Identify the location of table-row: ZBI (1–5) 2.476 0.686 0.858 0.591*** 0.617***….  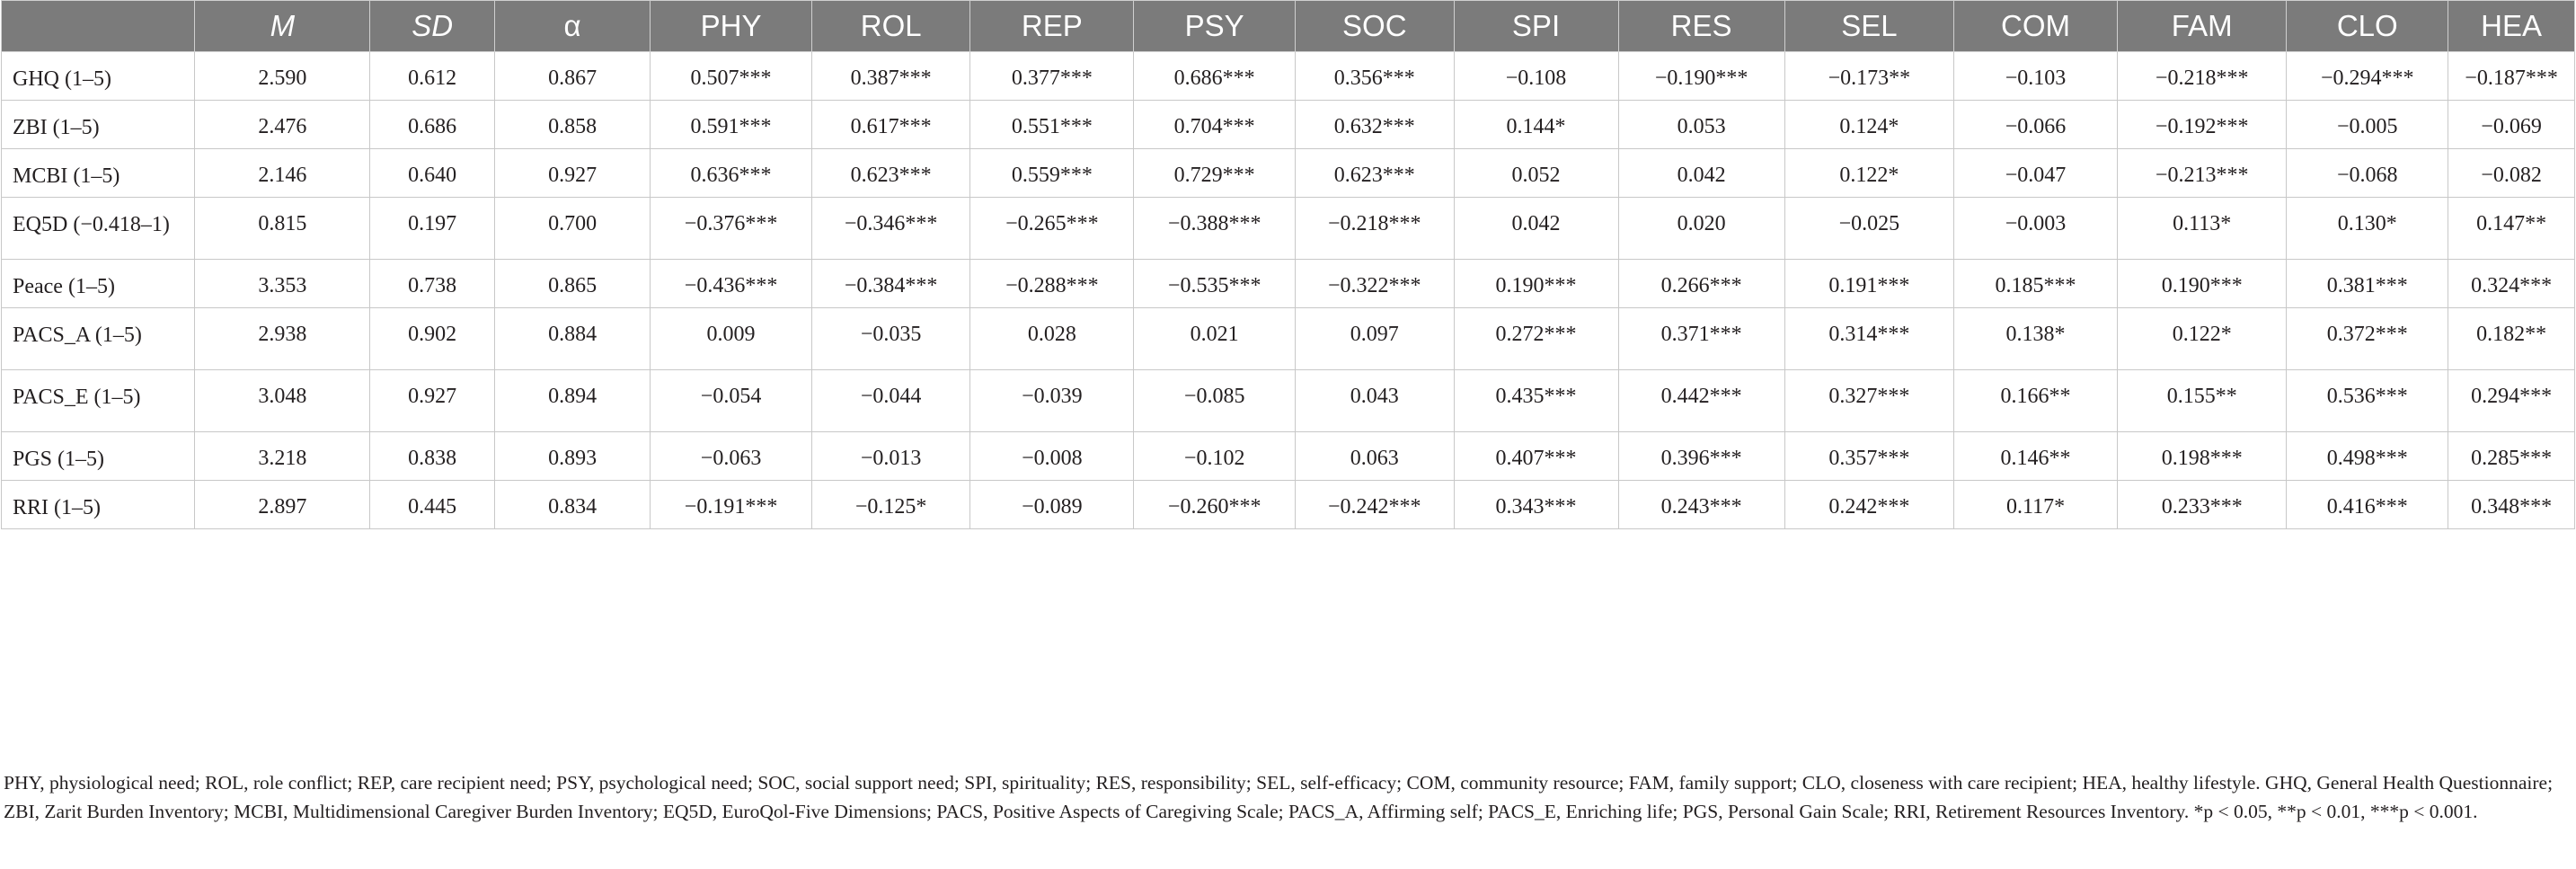
(1288, 124).